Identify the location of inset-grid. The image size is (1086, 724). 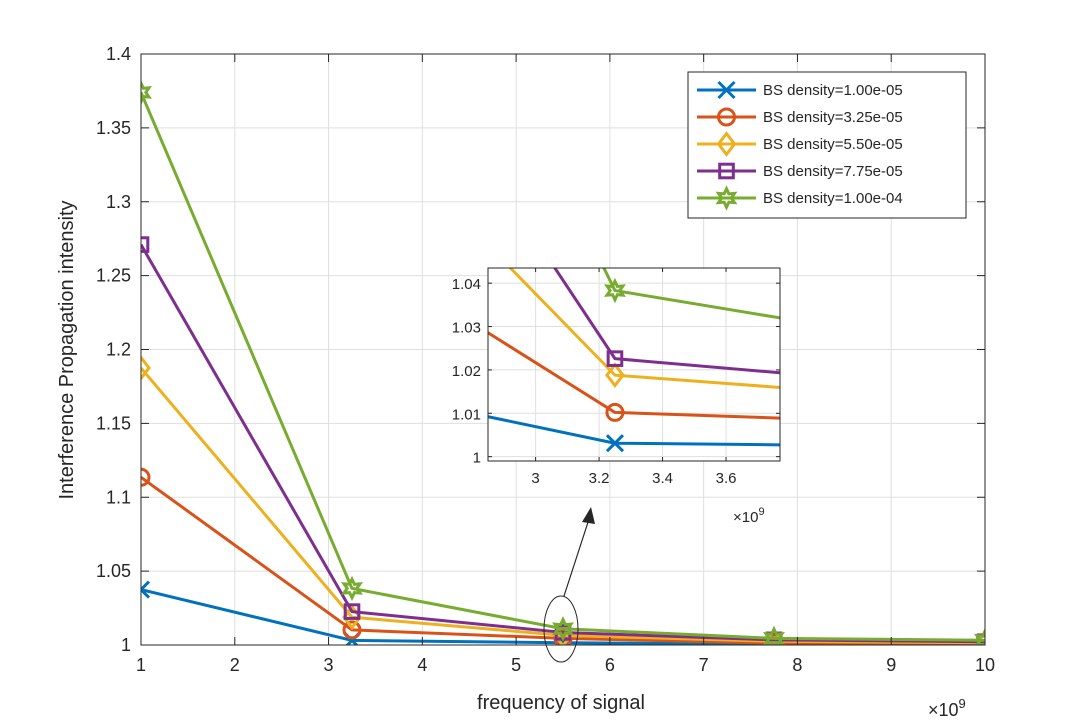
(634, 364).